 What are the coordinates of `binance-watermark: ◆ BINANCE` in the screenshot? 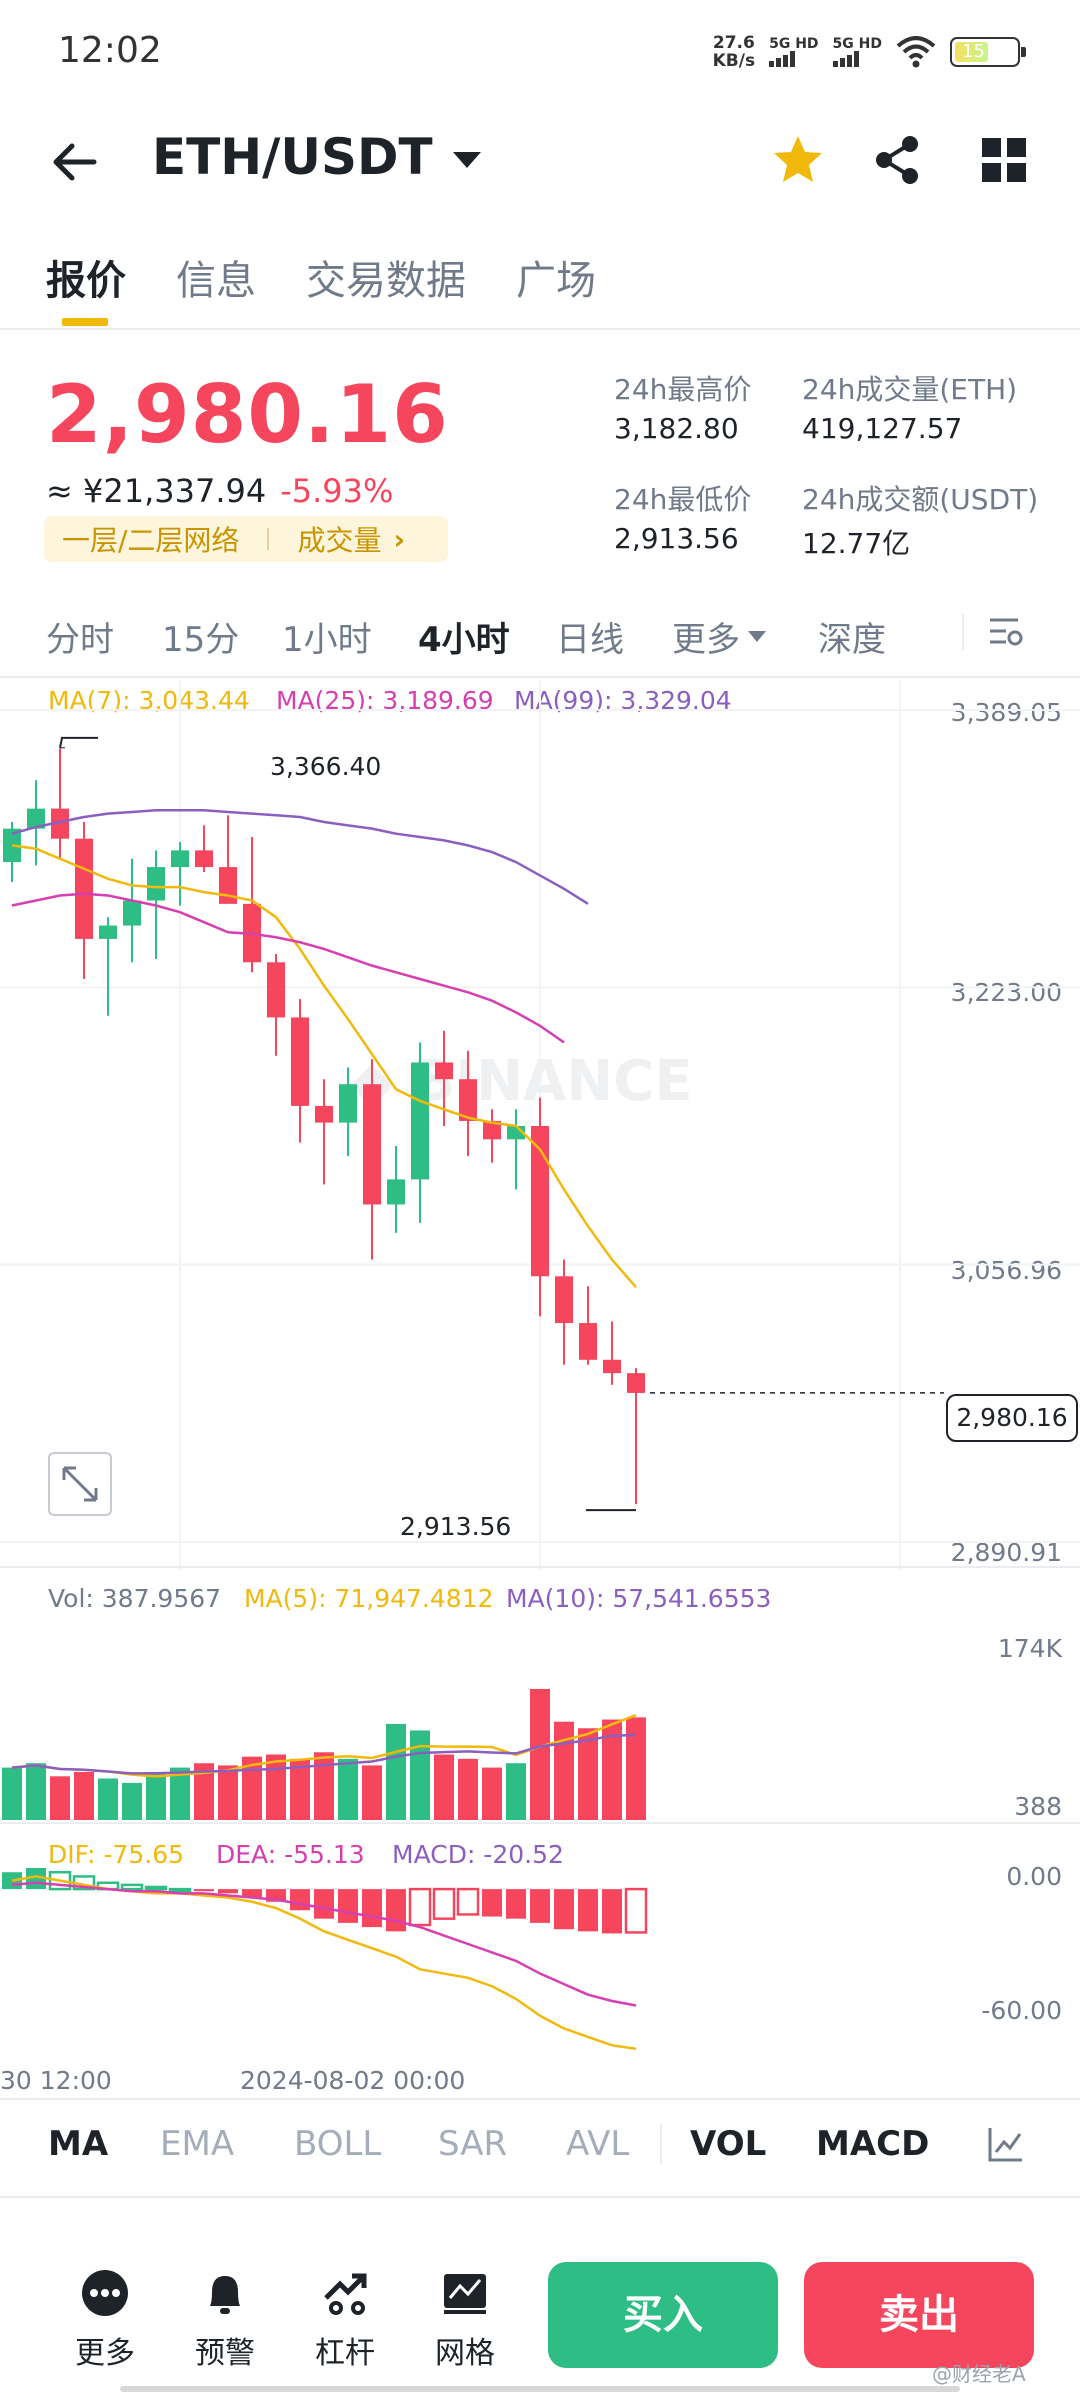 It's located at (521, 1081).